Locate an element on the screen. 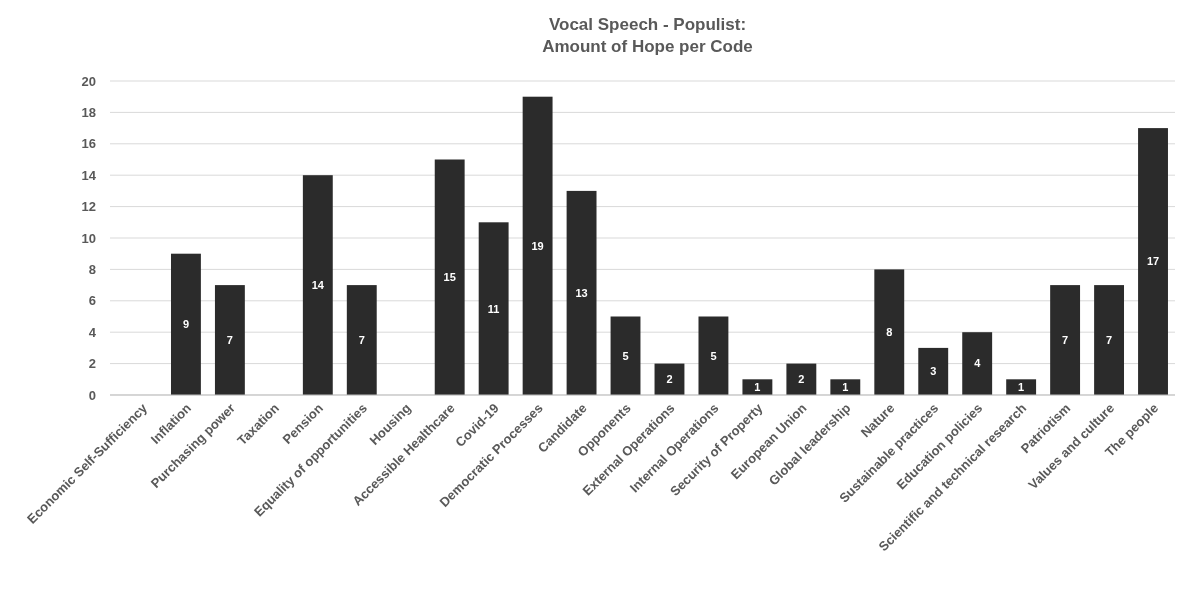 This screenshot has height=603, width=1197. y-tick-label: 6 is located at coordinates (92, 301).